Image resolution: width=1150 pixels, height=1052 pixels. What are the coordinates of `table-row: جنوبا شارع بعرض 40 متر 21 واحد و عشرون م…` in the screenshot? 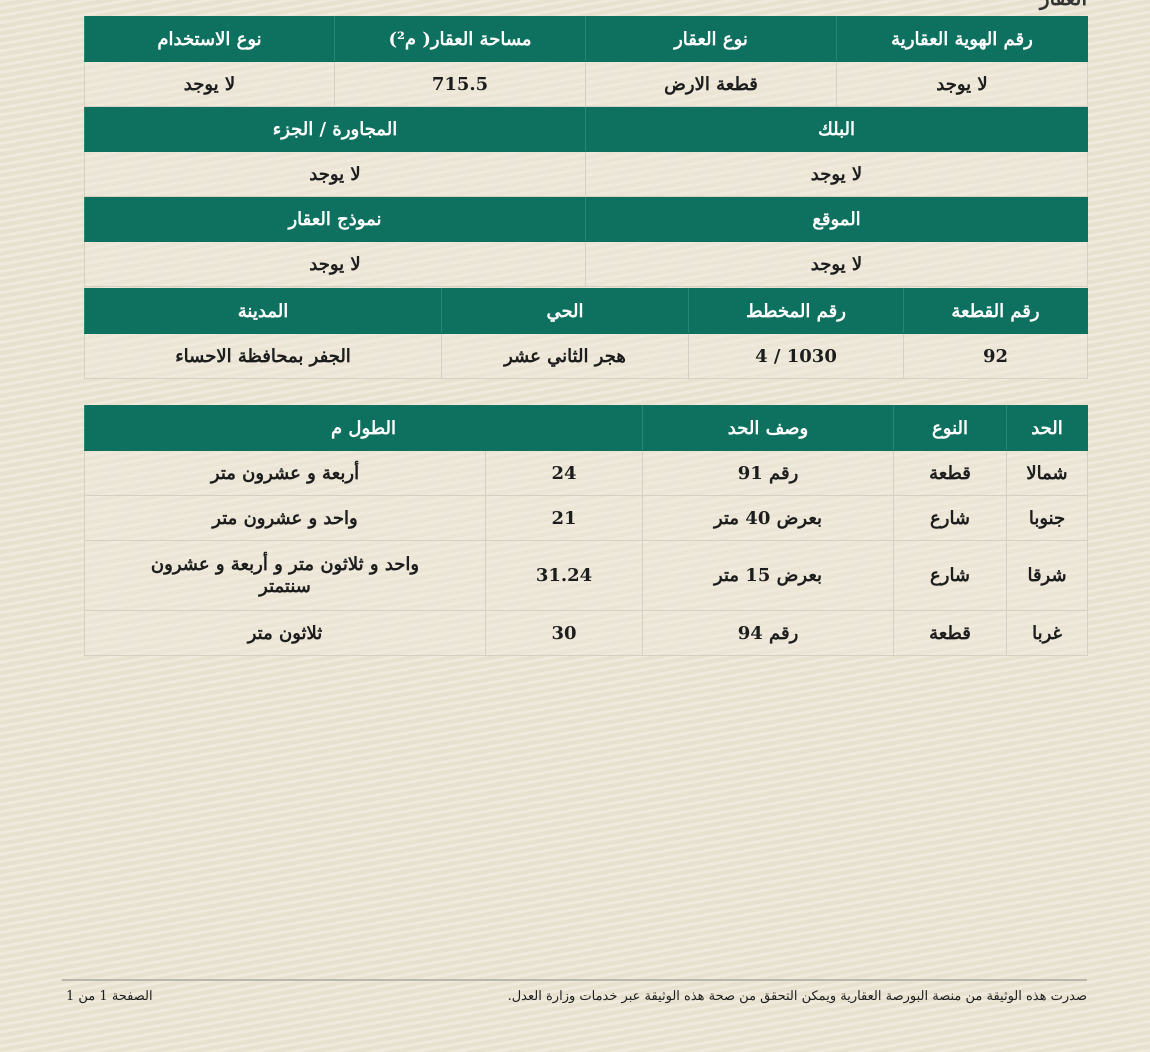 It's located at (586, 518).